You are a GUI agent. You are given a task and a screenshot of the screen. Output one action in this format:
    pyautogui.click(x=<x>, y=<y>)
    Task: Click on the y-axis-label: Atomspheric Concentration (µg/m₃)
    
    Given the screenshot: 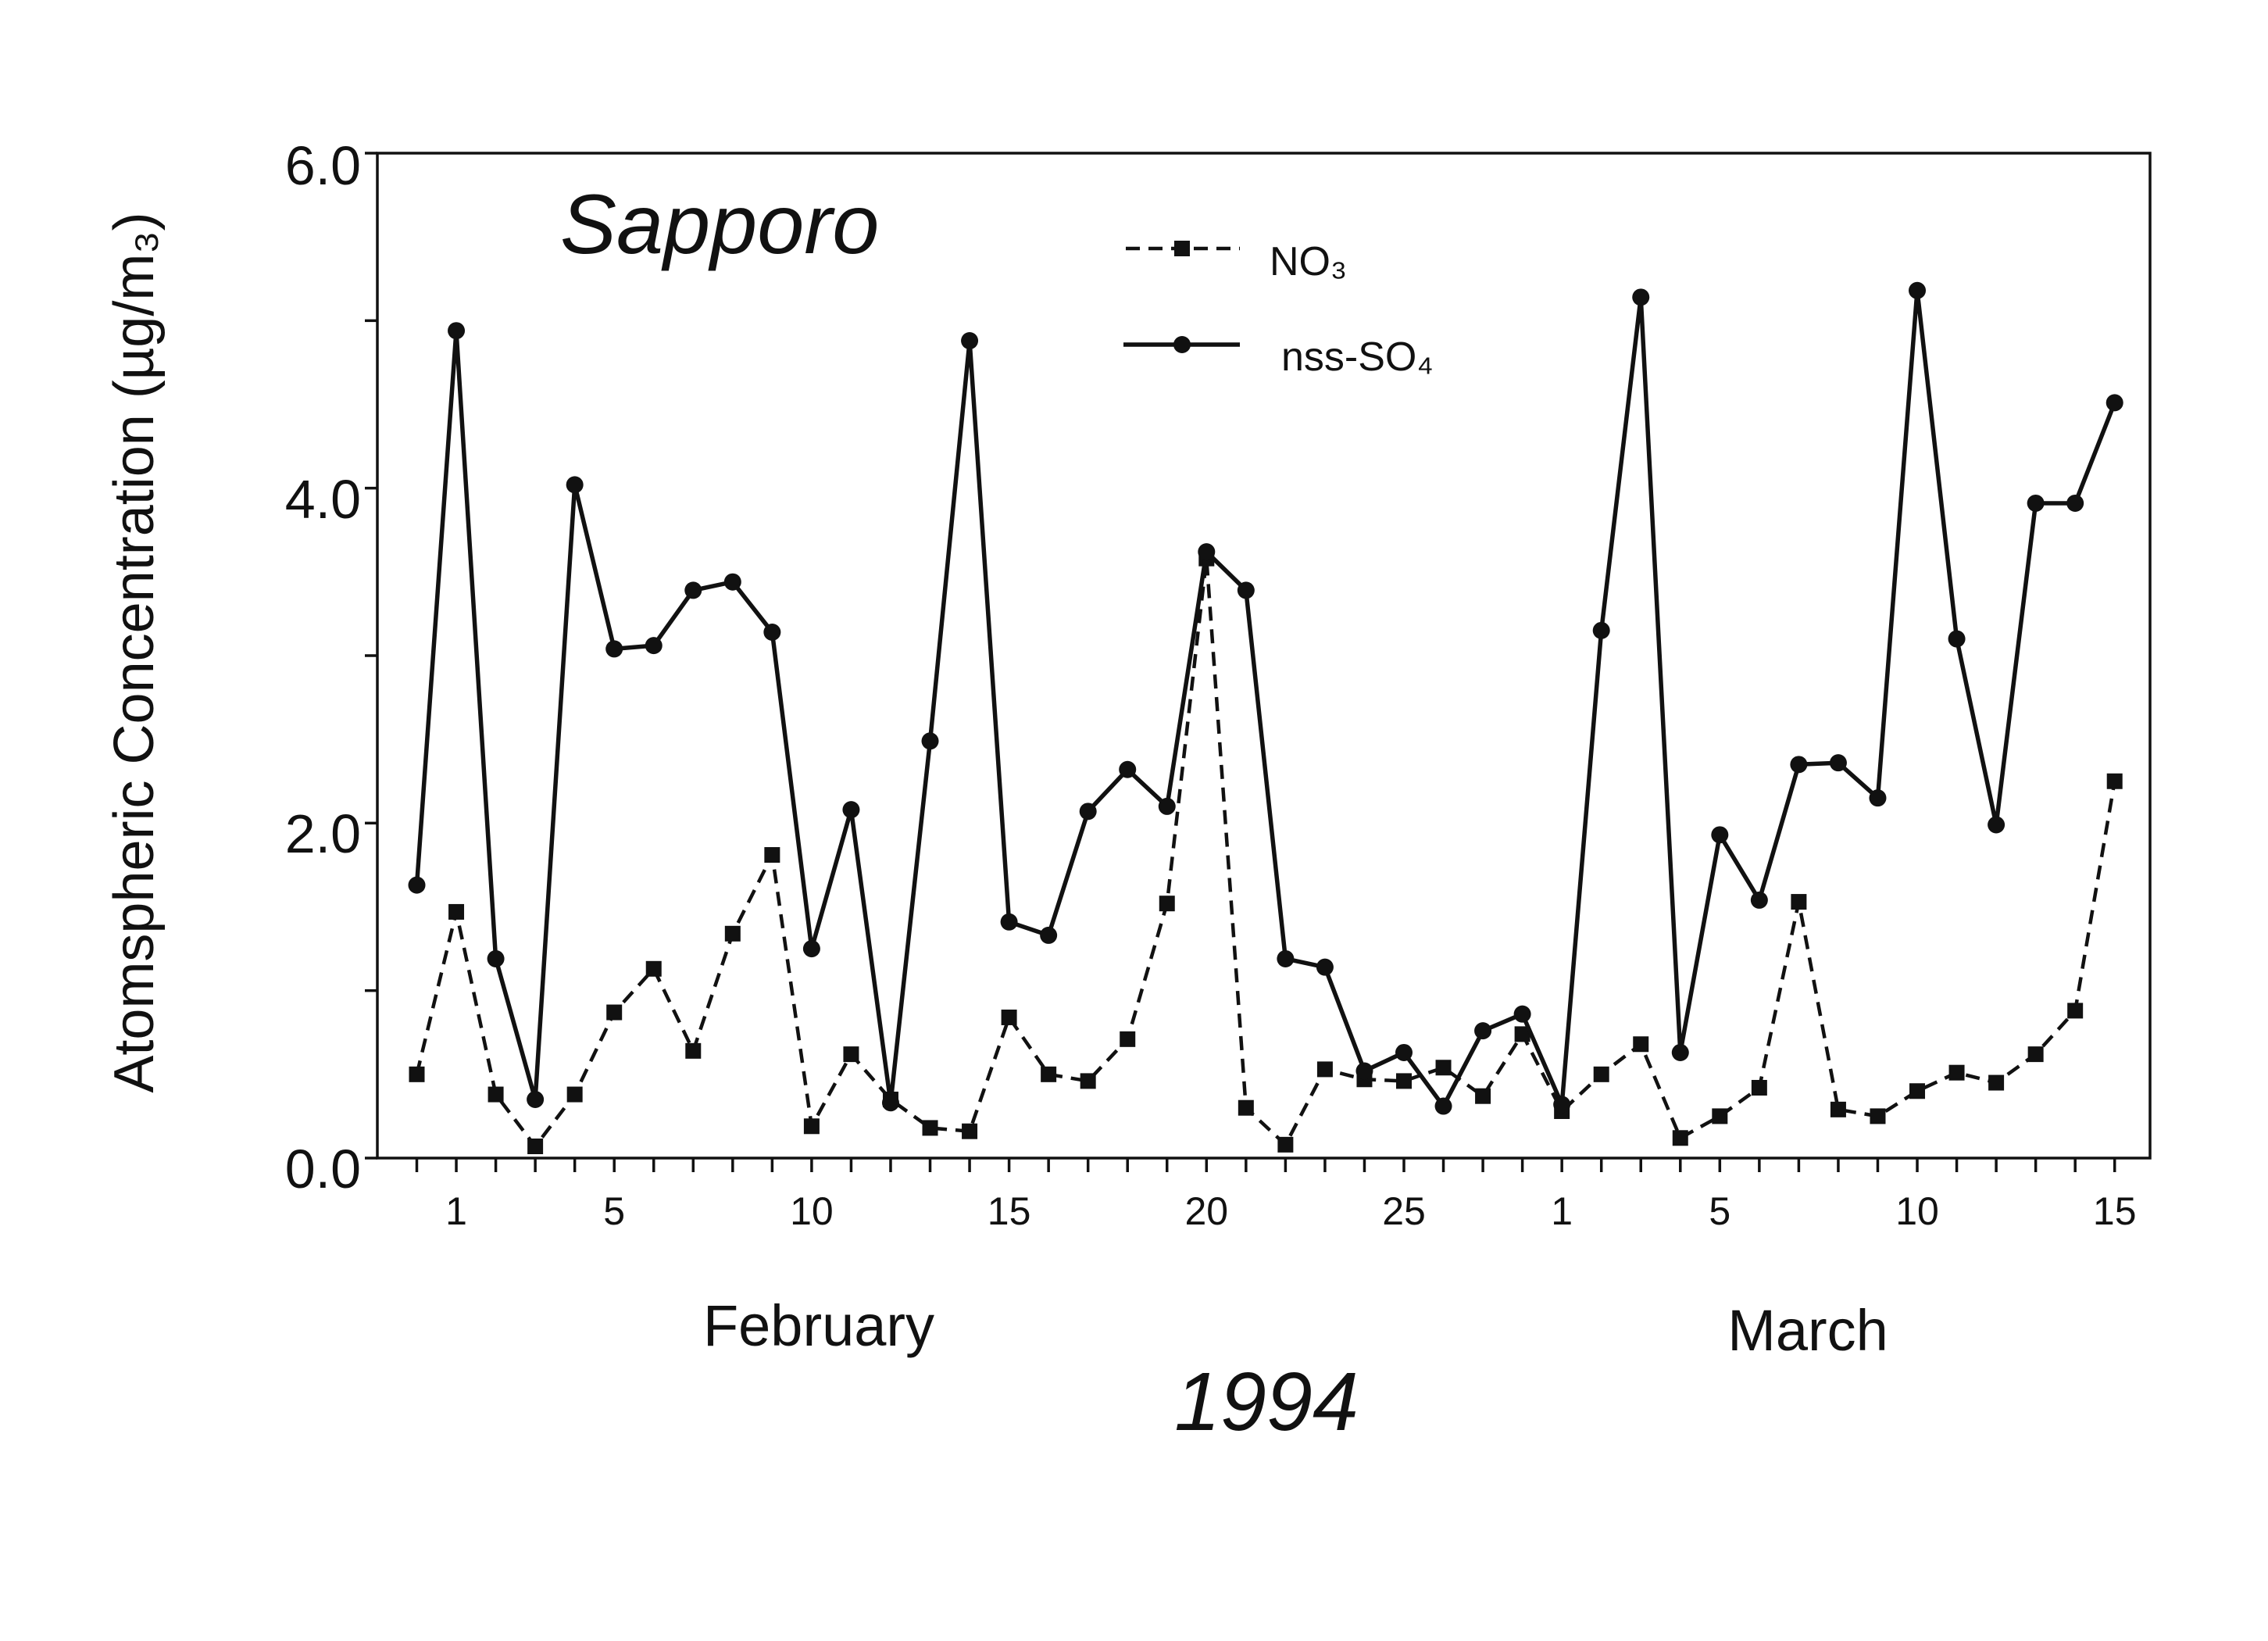 What is the action you would take?
    pyautogui.click(x=134, y=652)
    